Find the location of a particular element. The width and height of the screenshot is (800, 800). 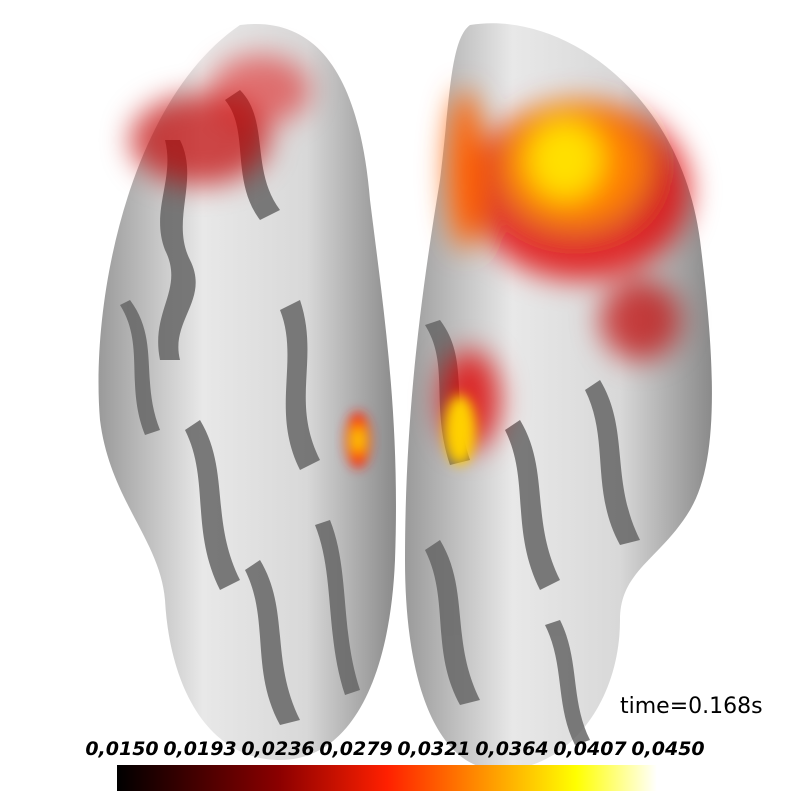

colorbar is located at coordinates (387, 778).